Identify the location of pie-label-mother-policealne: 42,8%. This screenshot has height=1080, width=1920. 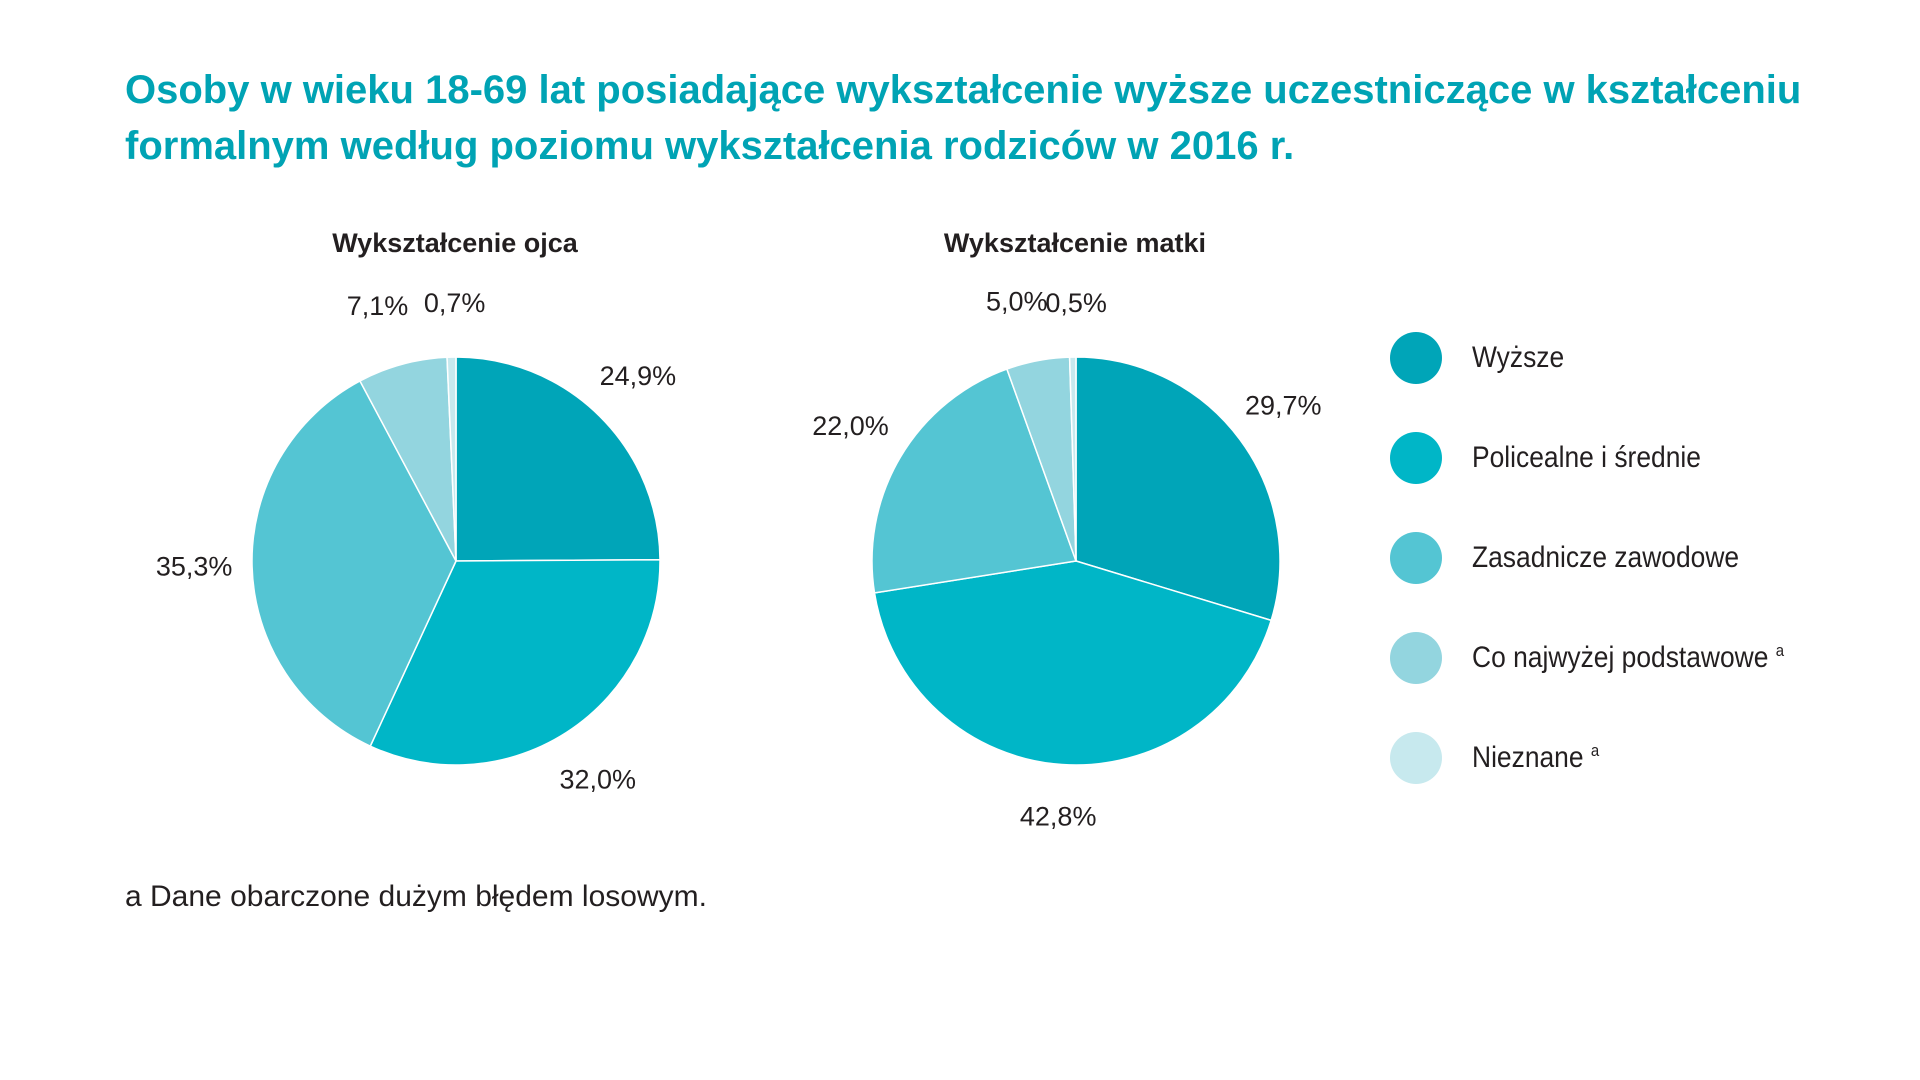
(1058, 817).